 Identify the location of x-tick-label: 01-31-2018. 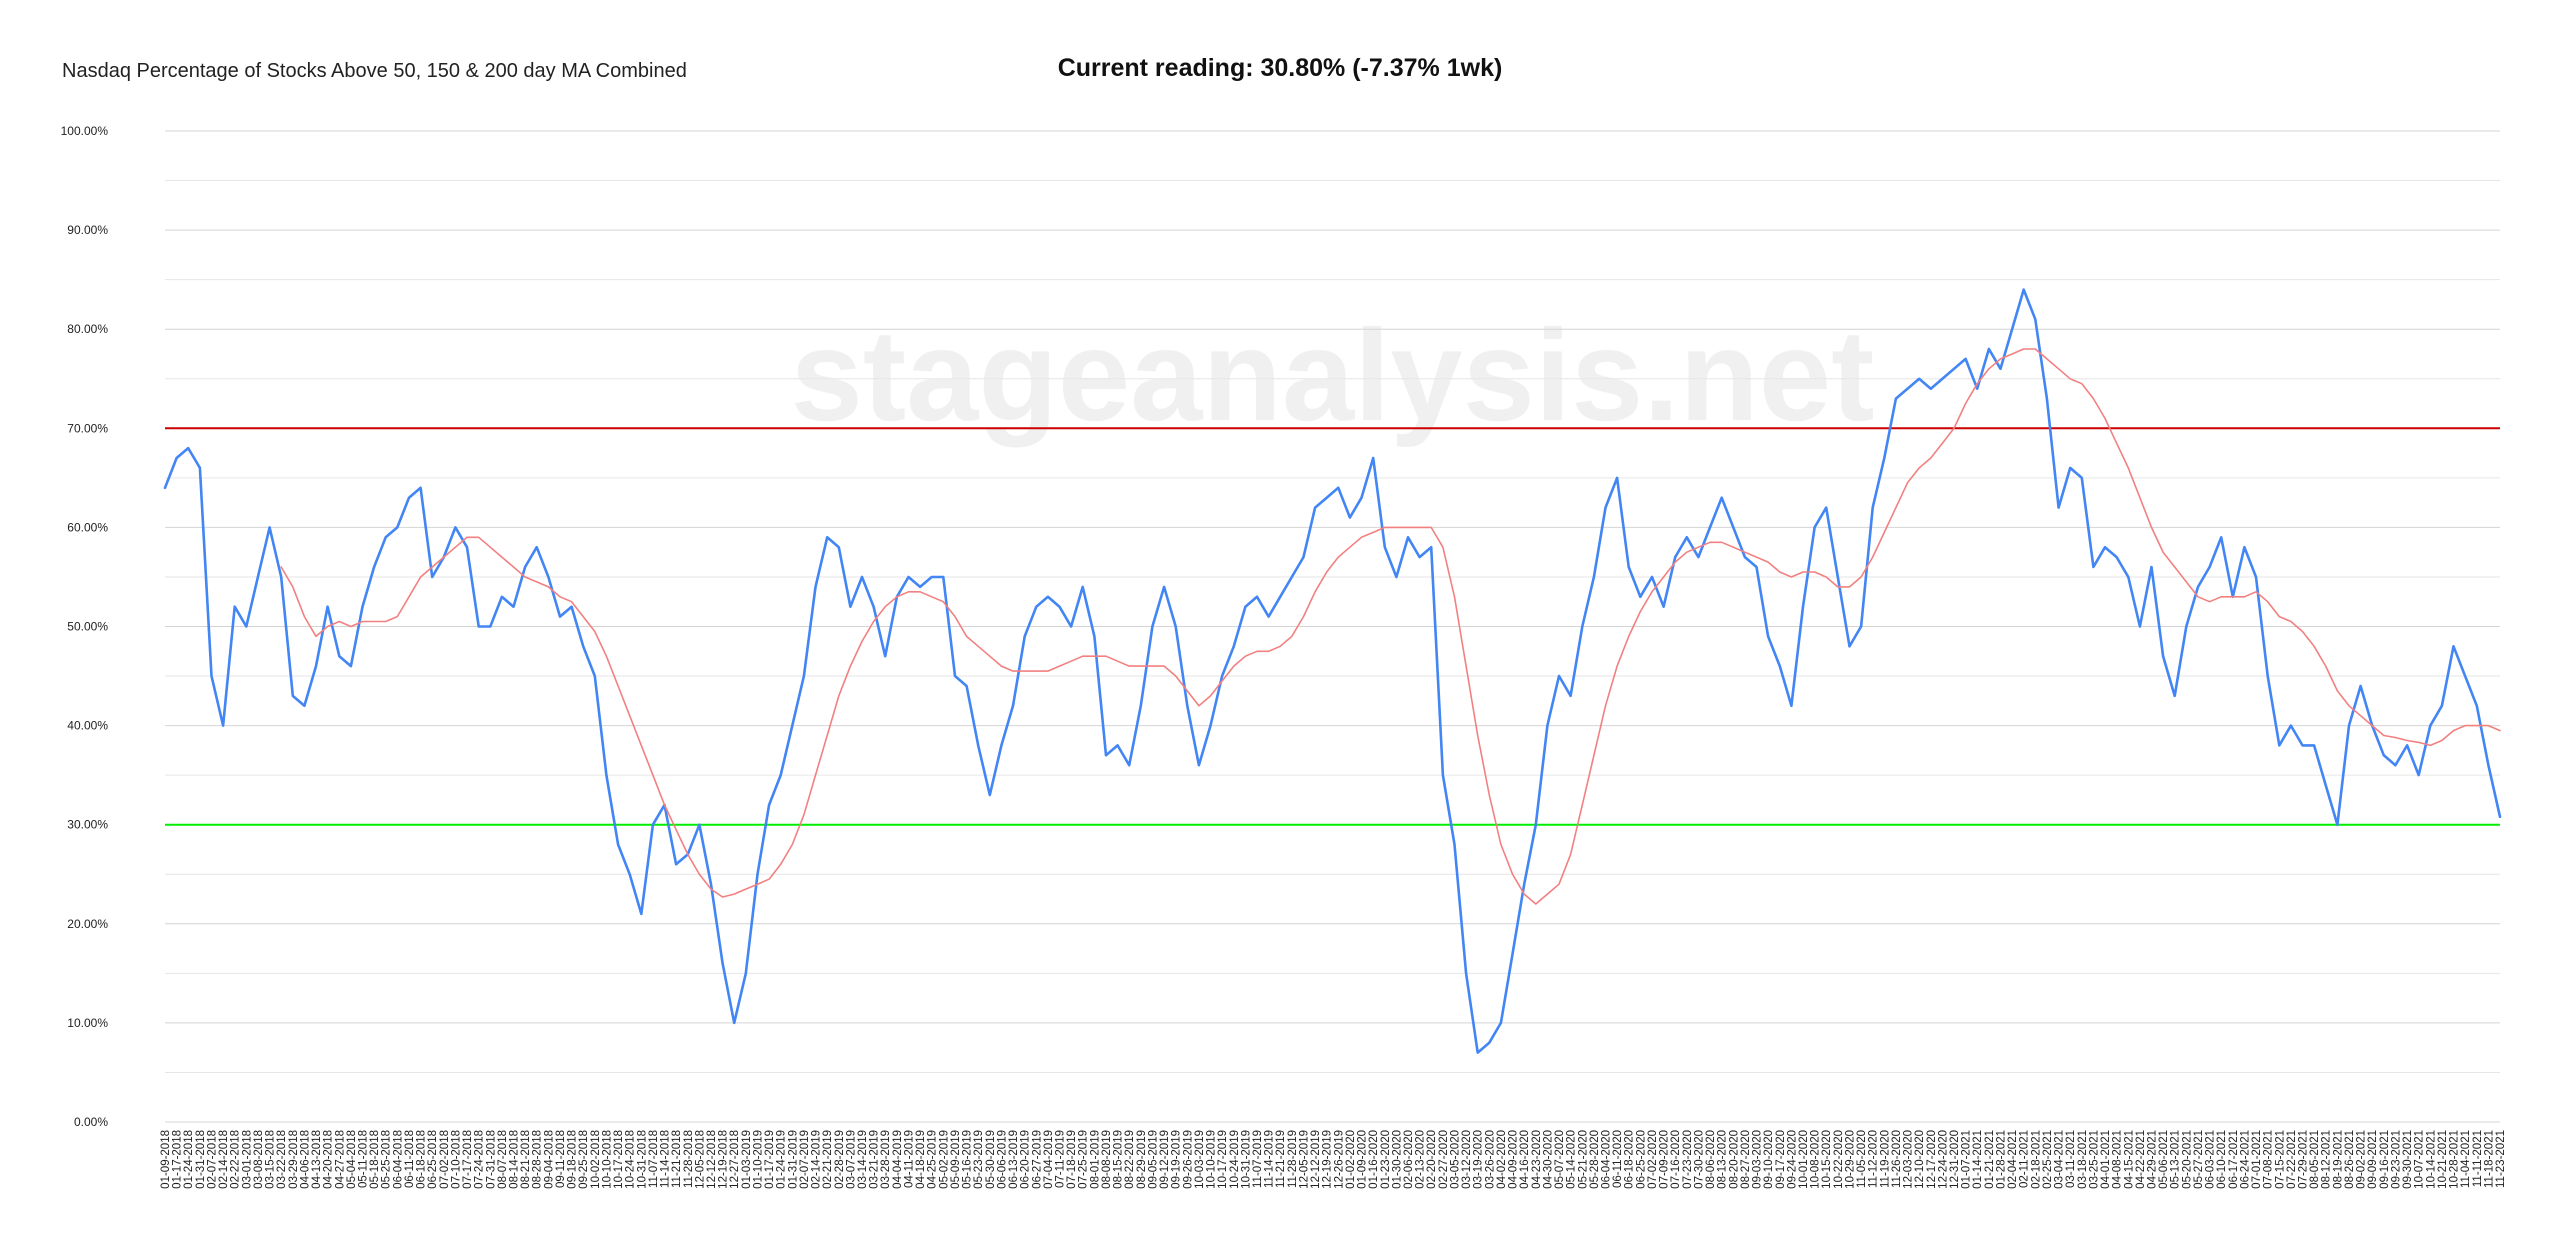
(201, 1159).